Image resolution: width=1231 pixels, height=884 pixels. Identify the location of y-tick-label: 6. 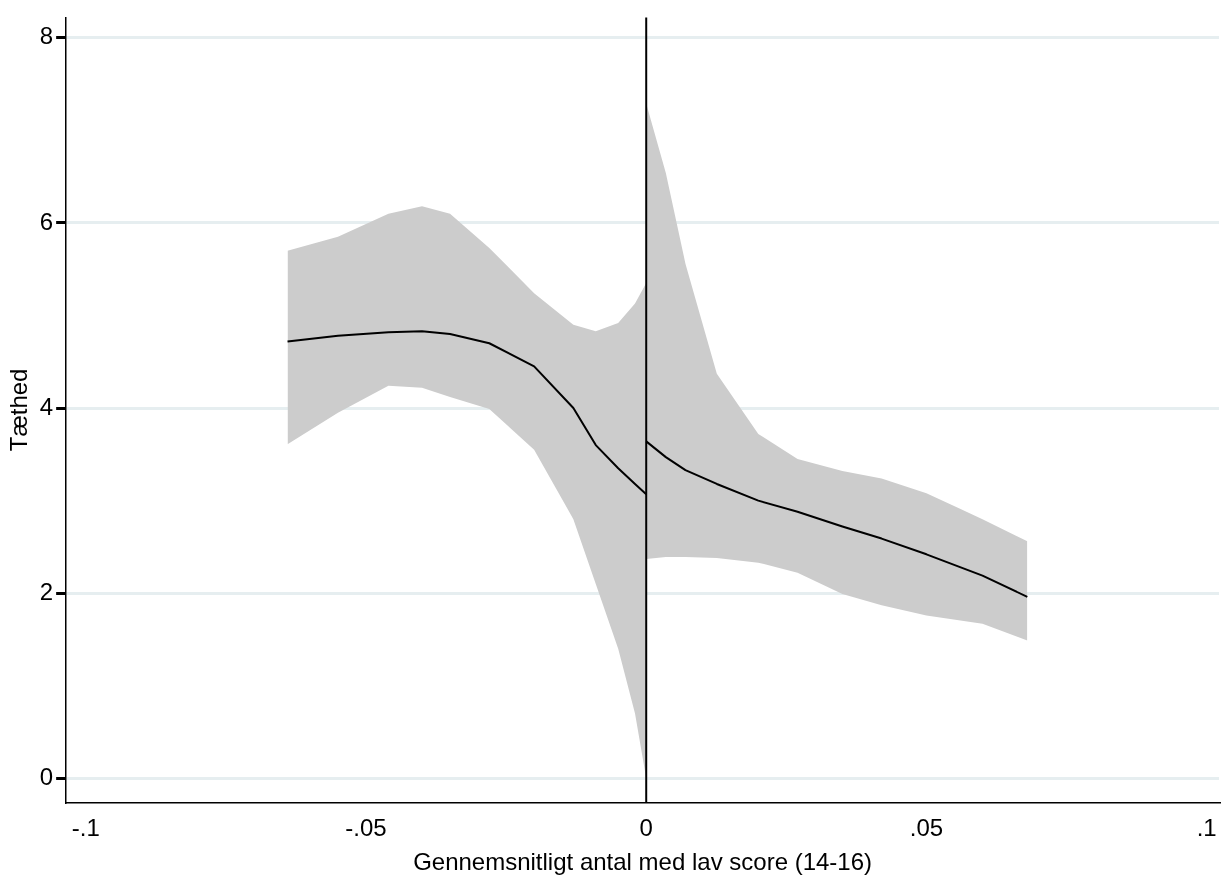
(46, 221).